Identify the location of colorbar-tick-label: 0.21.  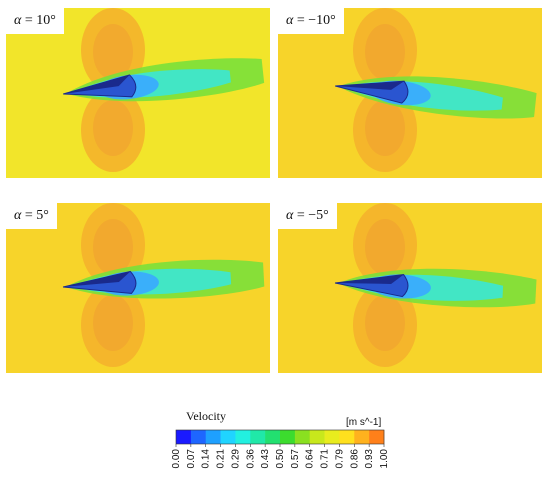
(221, 459).